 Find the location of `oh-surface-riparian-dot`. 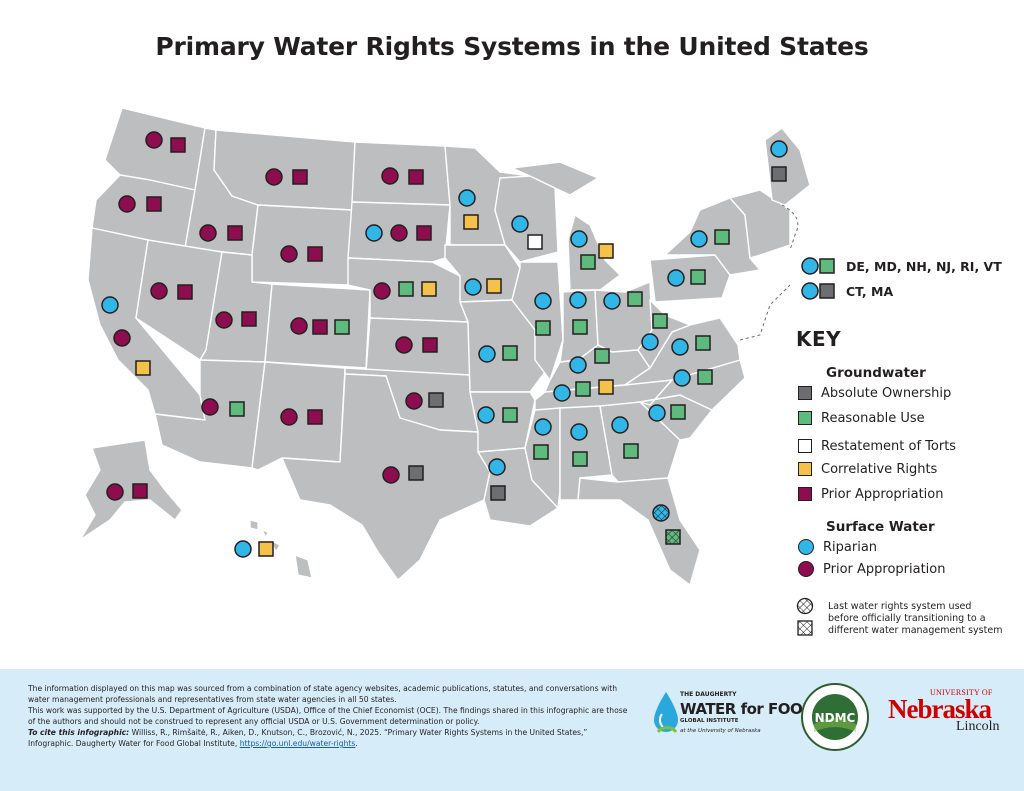

oh-surface-riparian-dot is located at coordinates (612, 301).